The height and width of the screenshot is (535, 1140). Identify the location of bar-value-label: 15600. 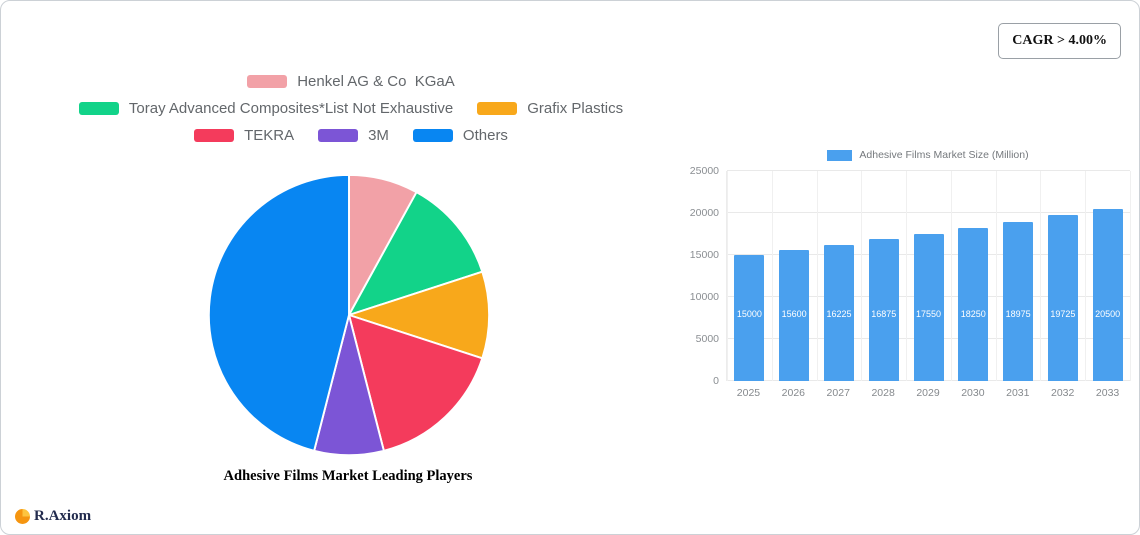
(794, 314).